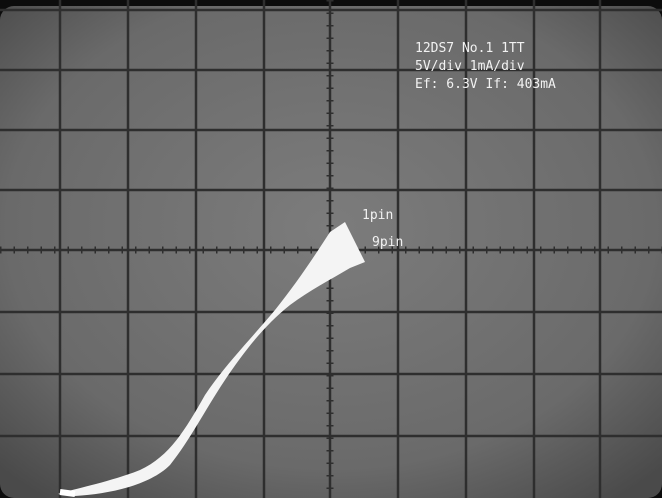 The image size is (662, 498). I want to click on trace-label: 1pin, so click(377, 215).